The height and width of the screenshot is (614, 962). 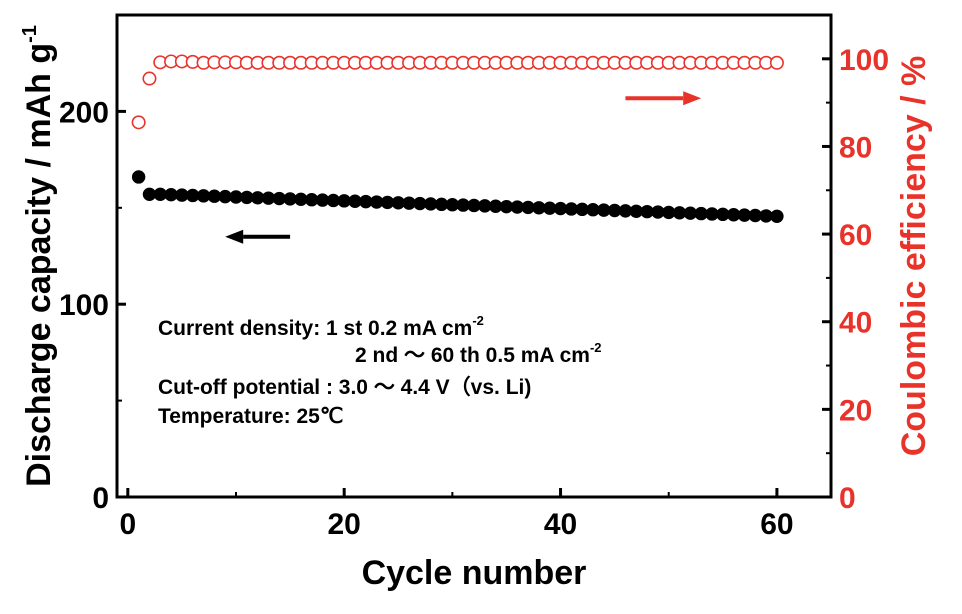 I want to click on annotation-line2: 2 nd ～ 60 th 0.5 mA cm, so click(x=472, y=355).